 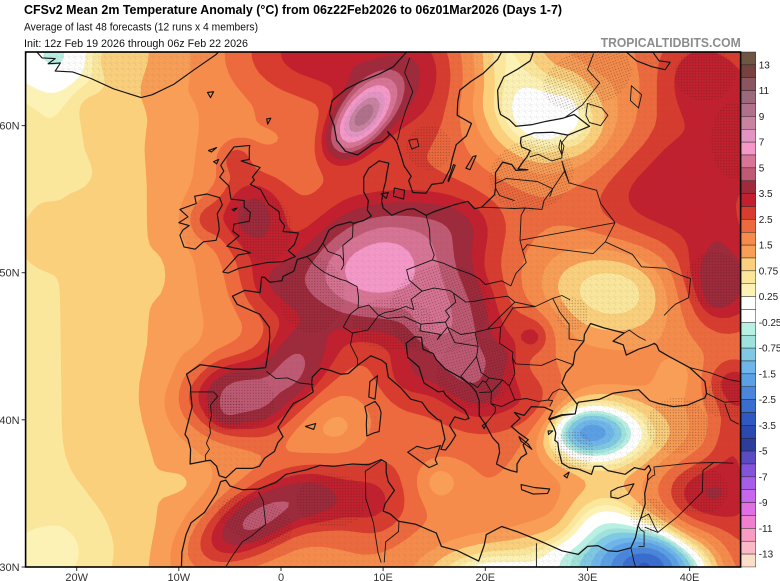 What do you see at coordinates (763, 452) in the screenshot?
I see `svg-text: -5` at bounding box center [763, 452].